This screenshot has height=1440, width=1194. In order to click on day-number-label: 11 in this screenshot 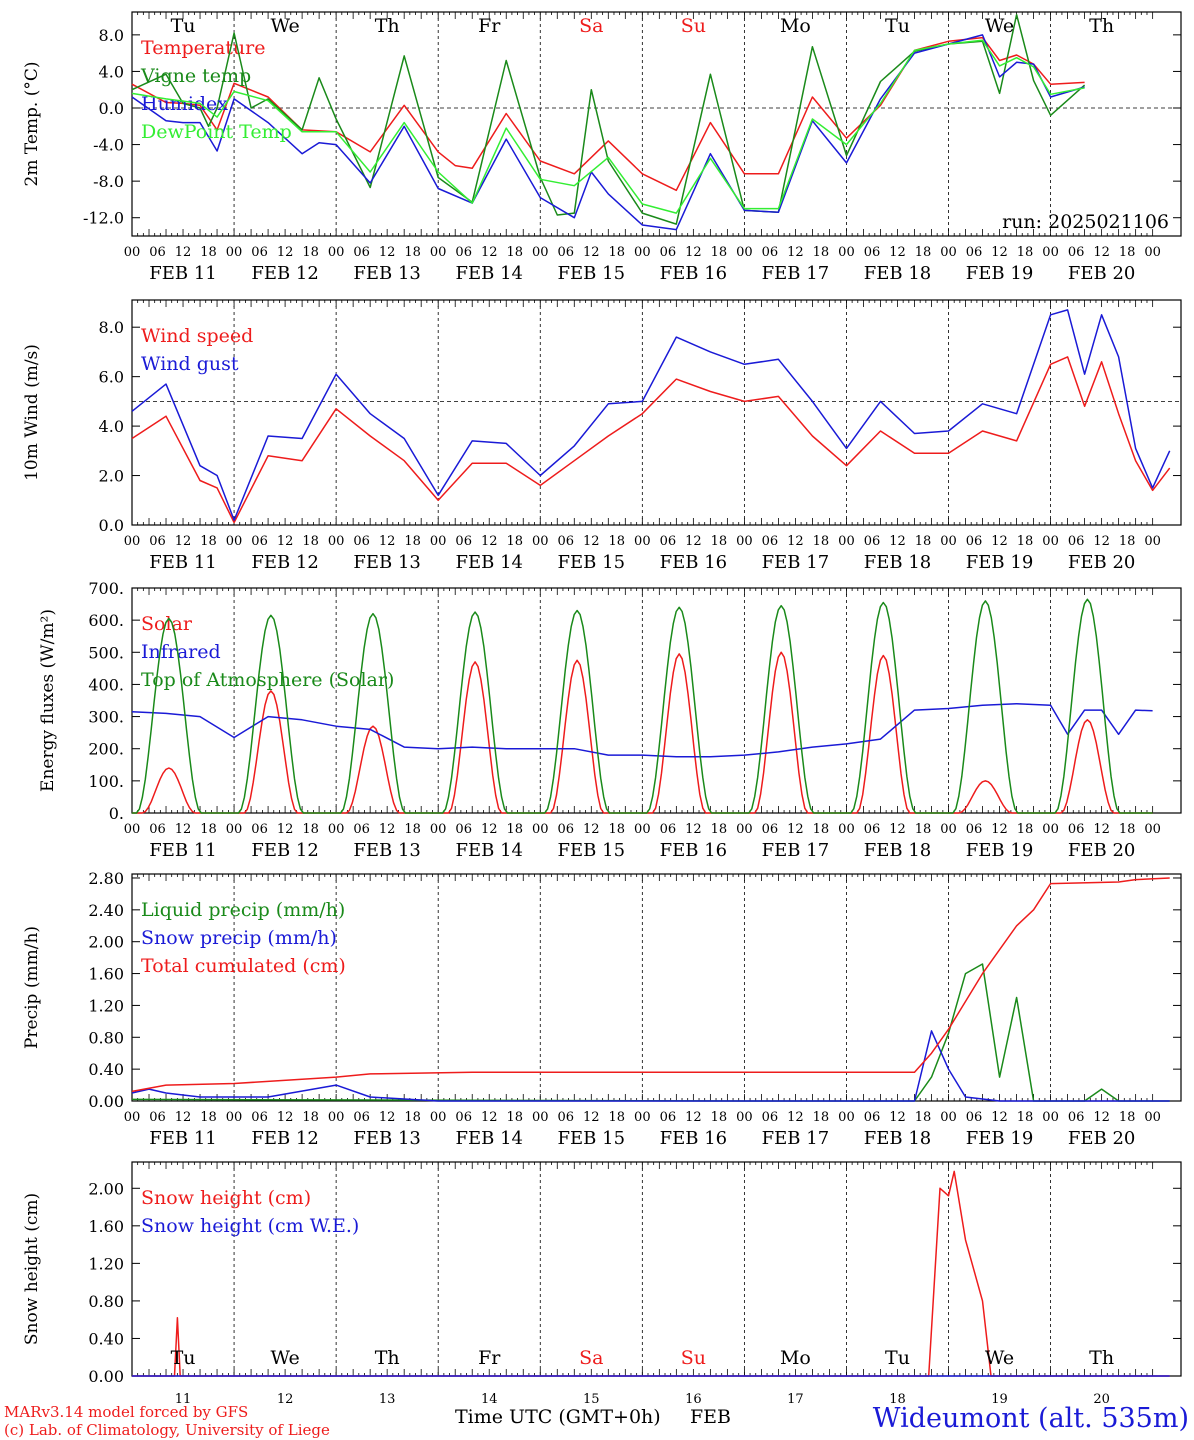, I will do `click(183, 1399)`.